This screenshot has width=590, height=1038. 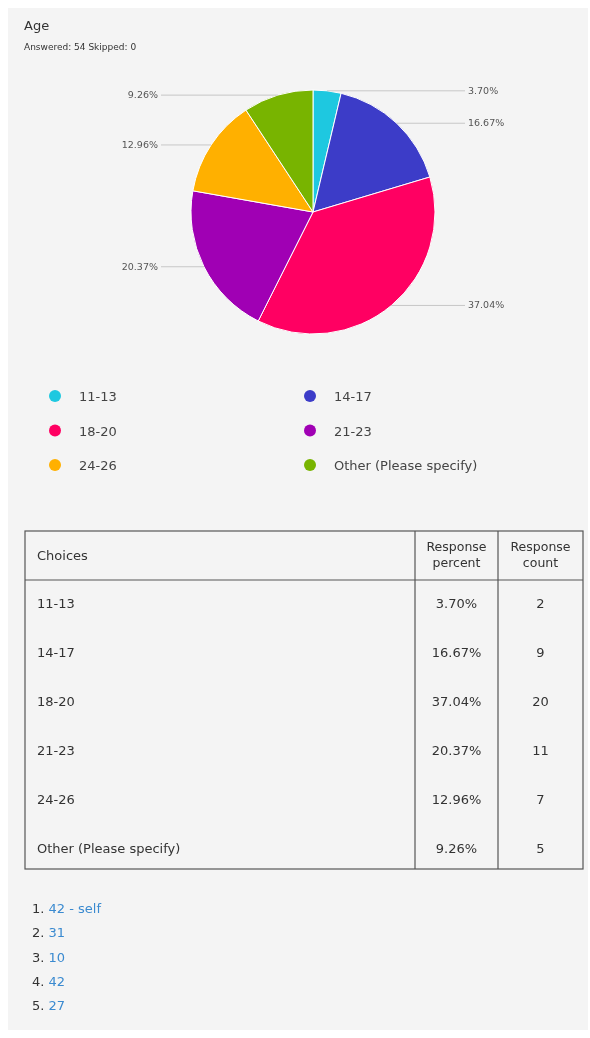 I want to click on data-label: 3.70%, so click(x=483, y=90).